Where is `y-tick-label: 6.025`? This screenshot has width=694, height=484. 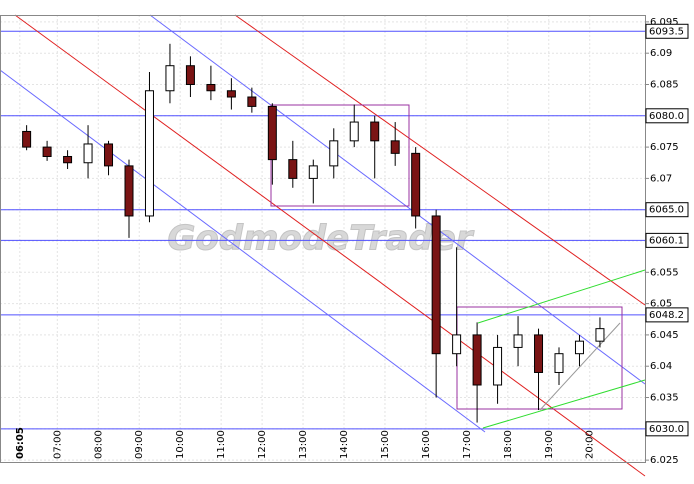
y-tick-label: 6.025 is located at coordinates (664, 460).